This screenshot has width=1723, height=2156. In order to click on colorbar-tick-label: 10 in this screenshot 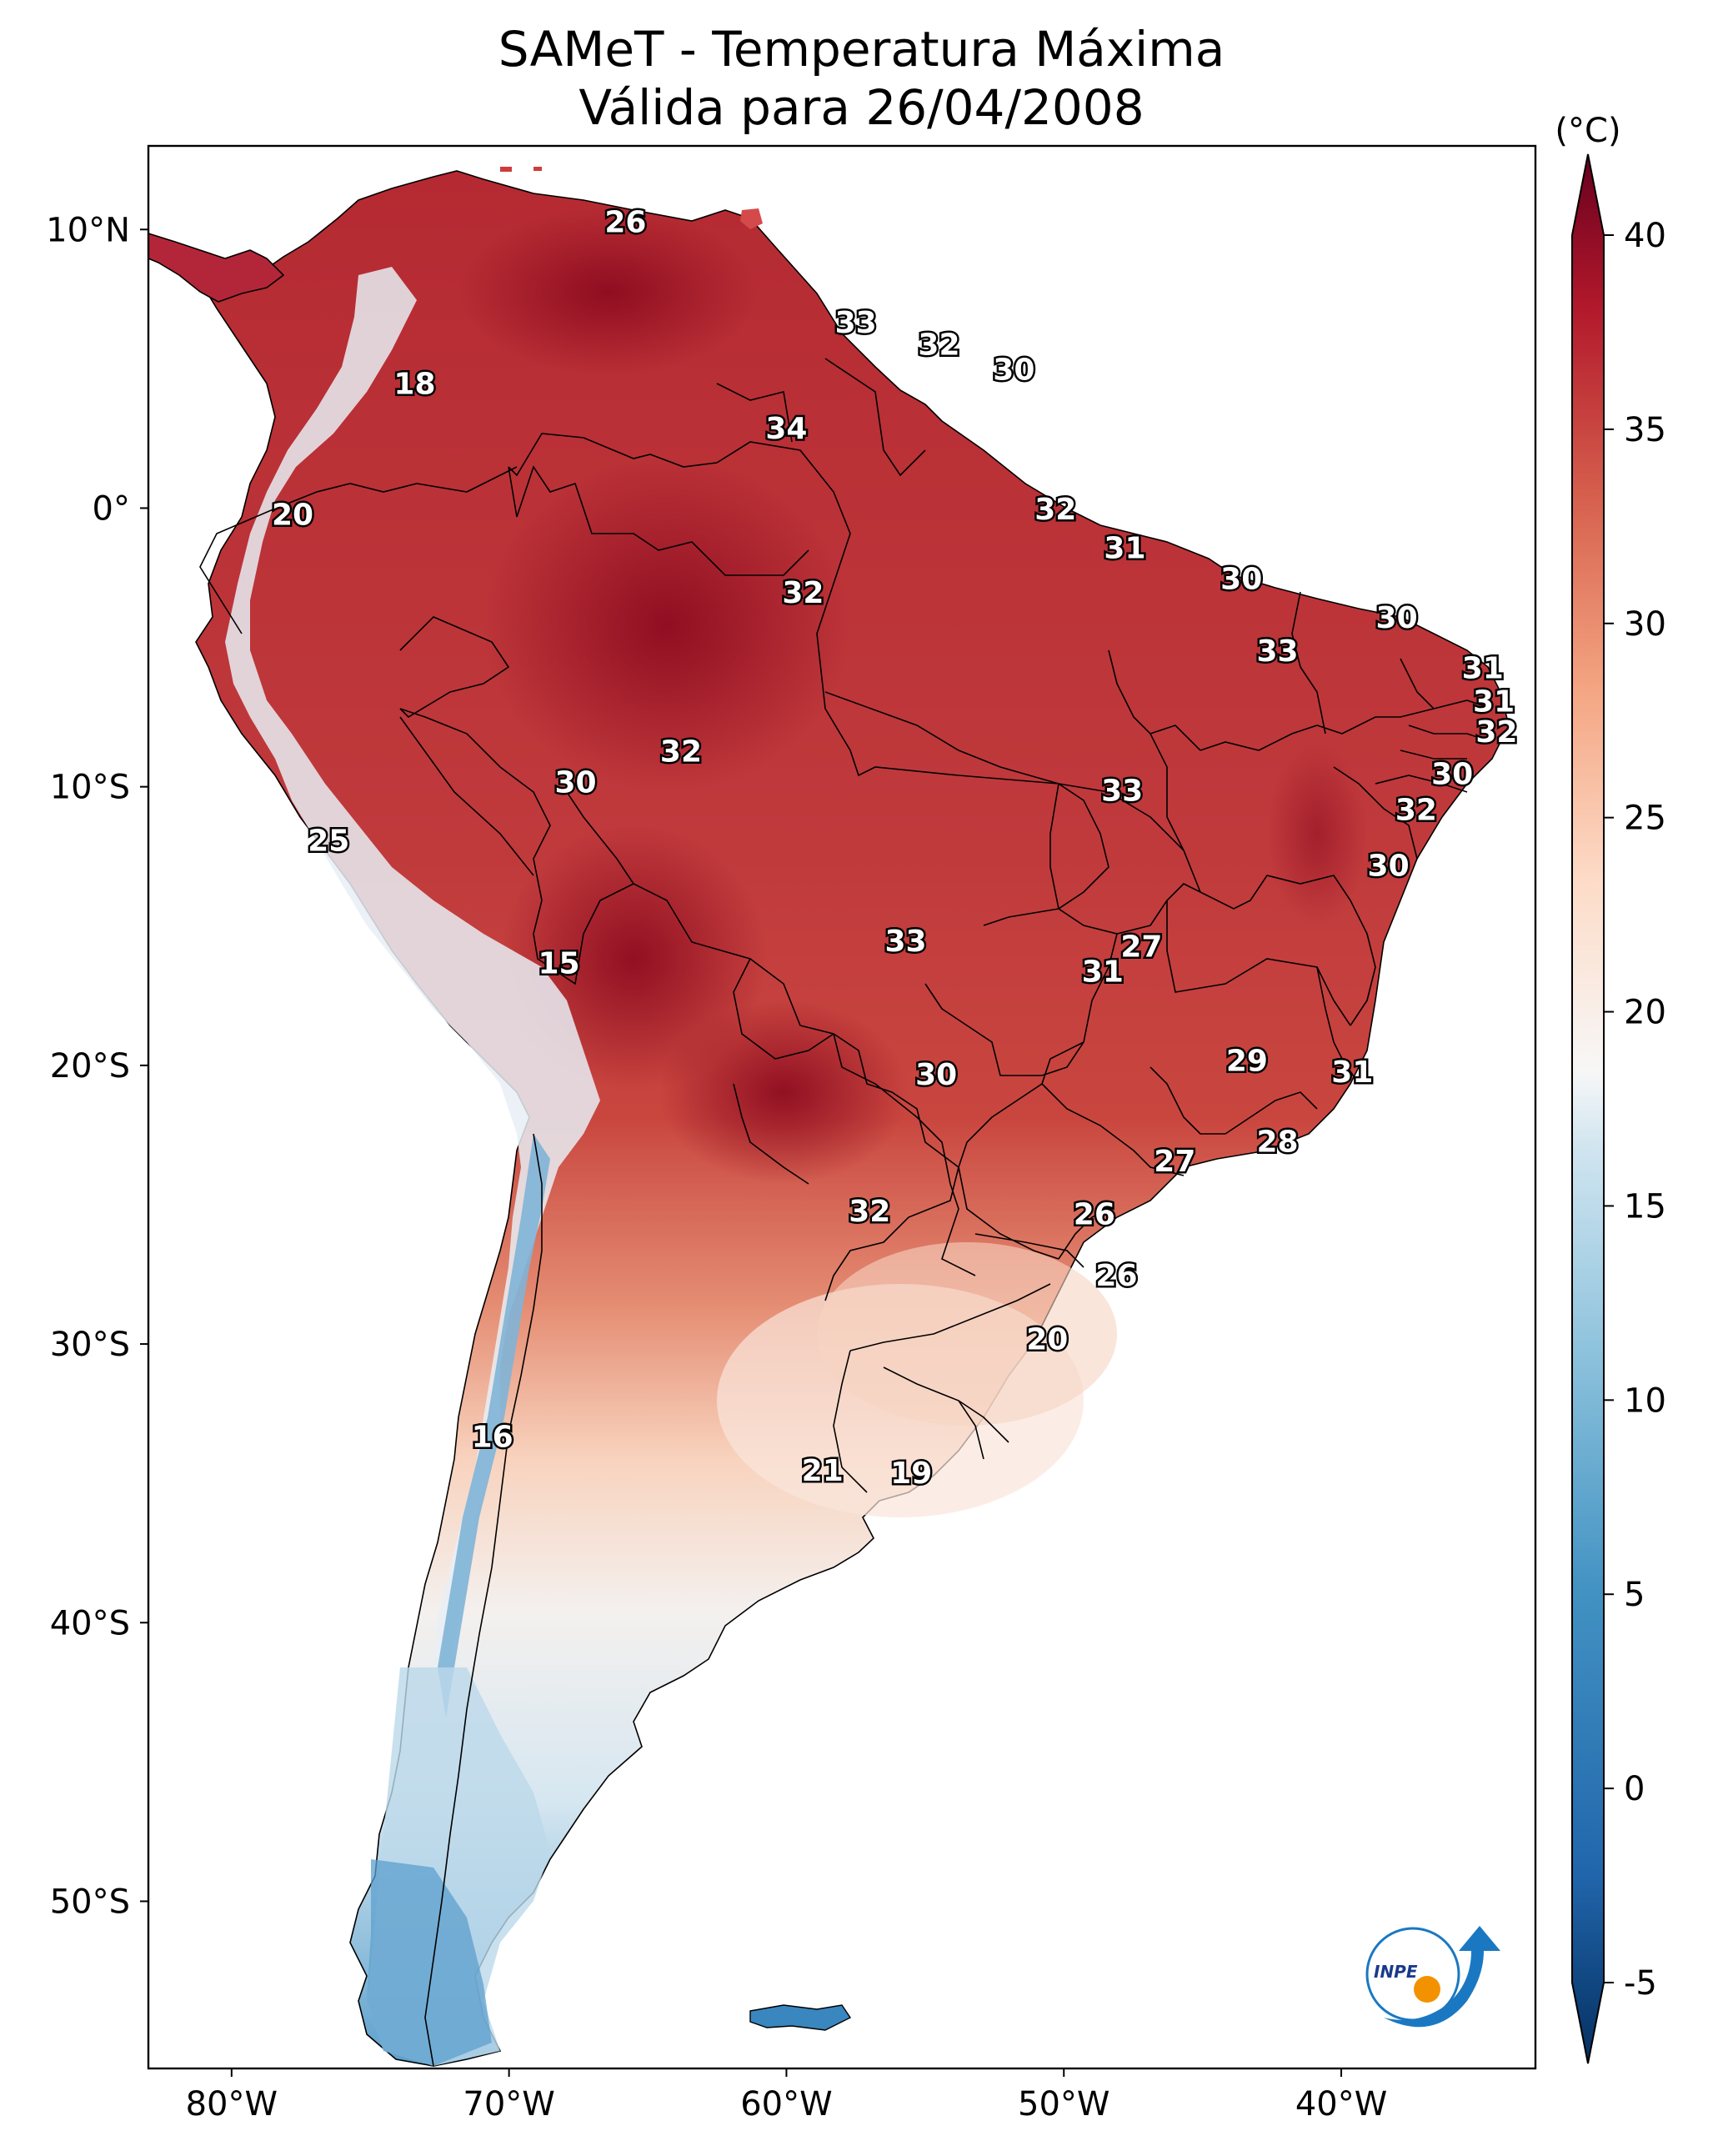, I will do `click(1645, 1400)`.